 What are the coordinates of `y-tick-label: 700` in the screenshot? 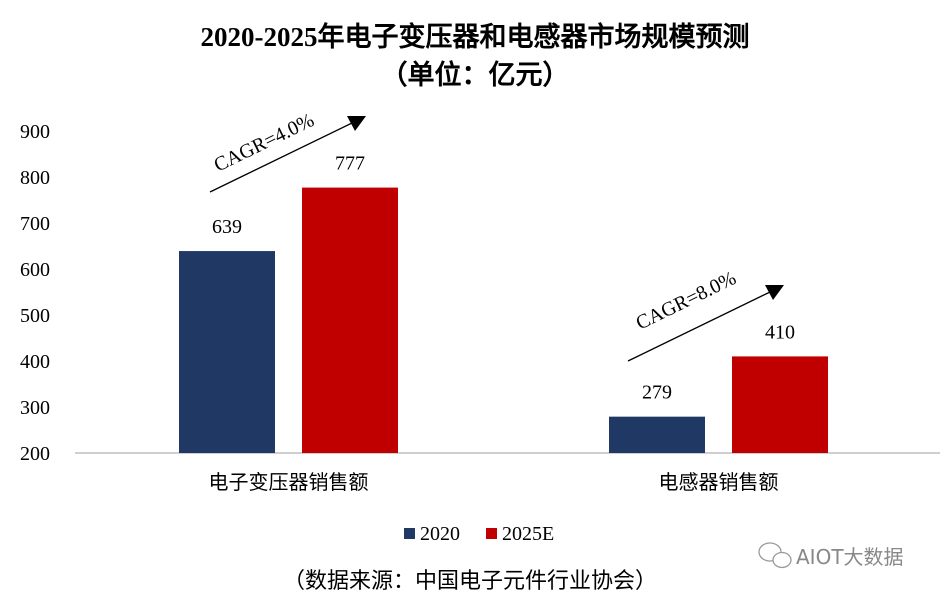 It's located at (35, 224).